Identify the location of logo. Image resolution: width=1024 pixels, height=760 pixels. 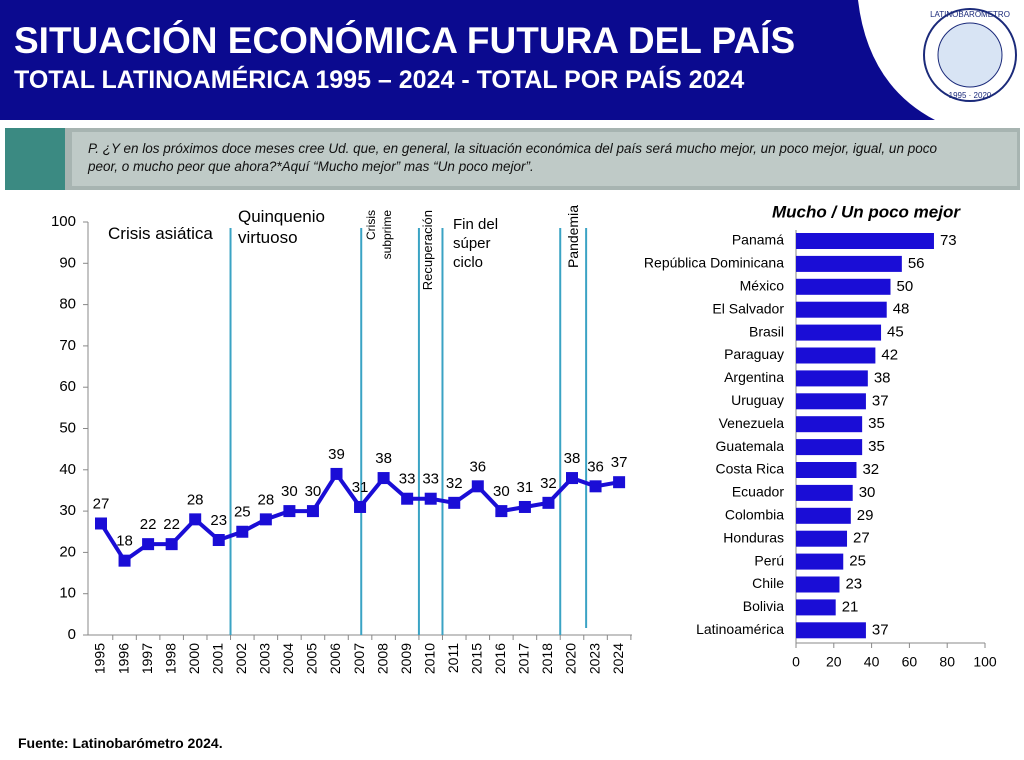
(970, 55).